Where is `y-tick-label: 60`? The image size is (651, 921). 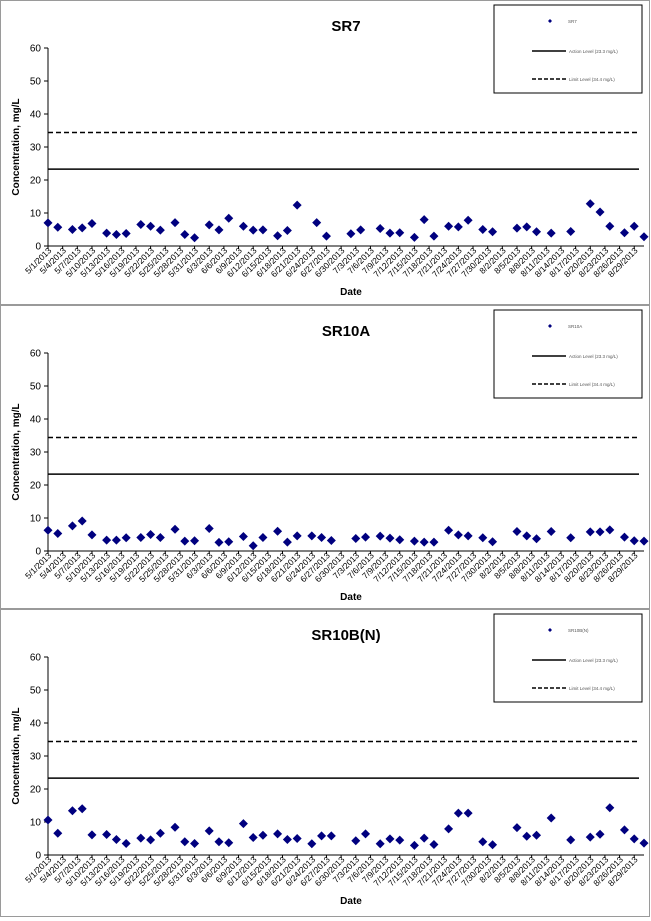 y-tick-label: 60 is located at coordinates (36, 354).